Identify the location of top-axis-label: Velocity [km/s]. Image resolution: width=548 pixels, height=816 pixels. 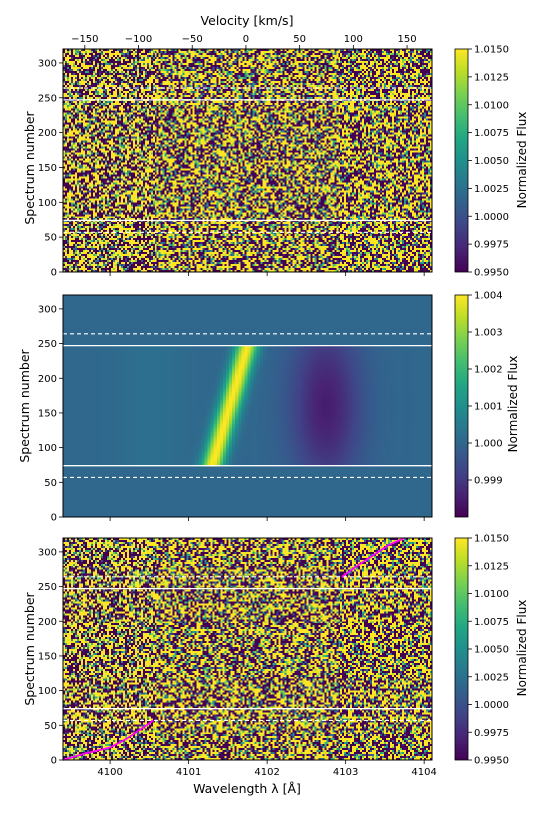
(247, 20).